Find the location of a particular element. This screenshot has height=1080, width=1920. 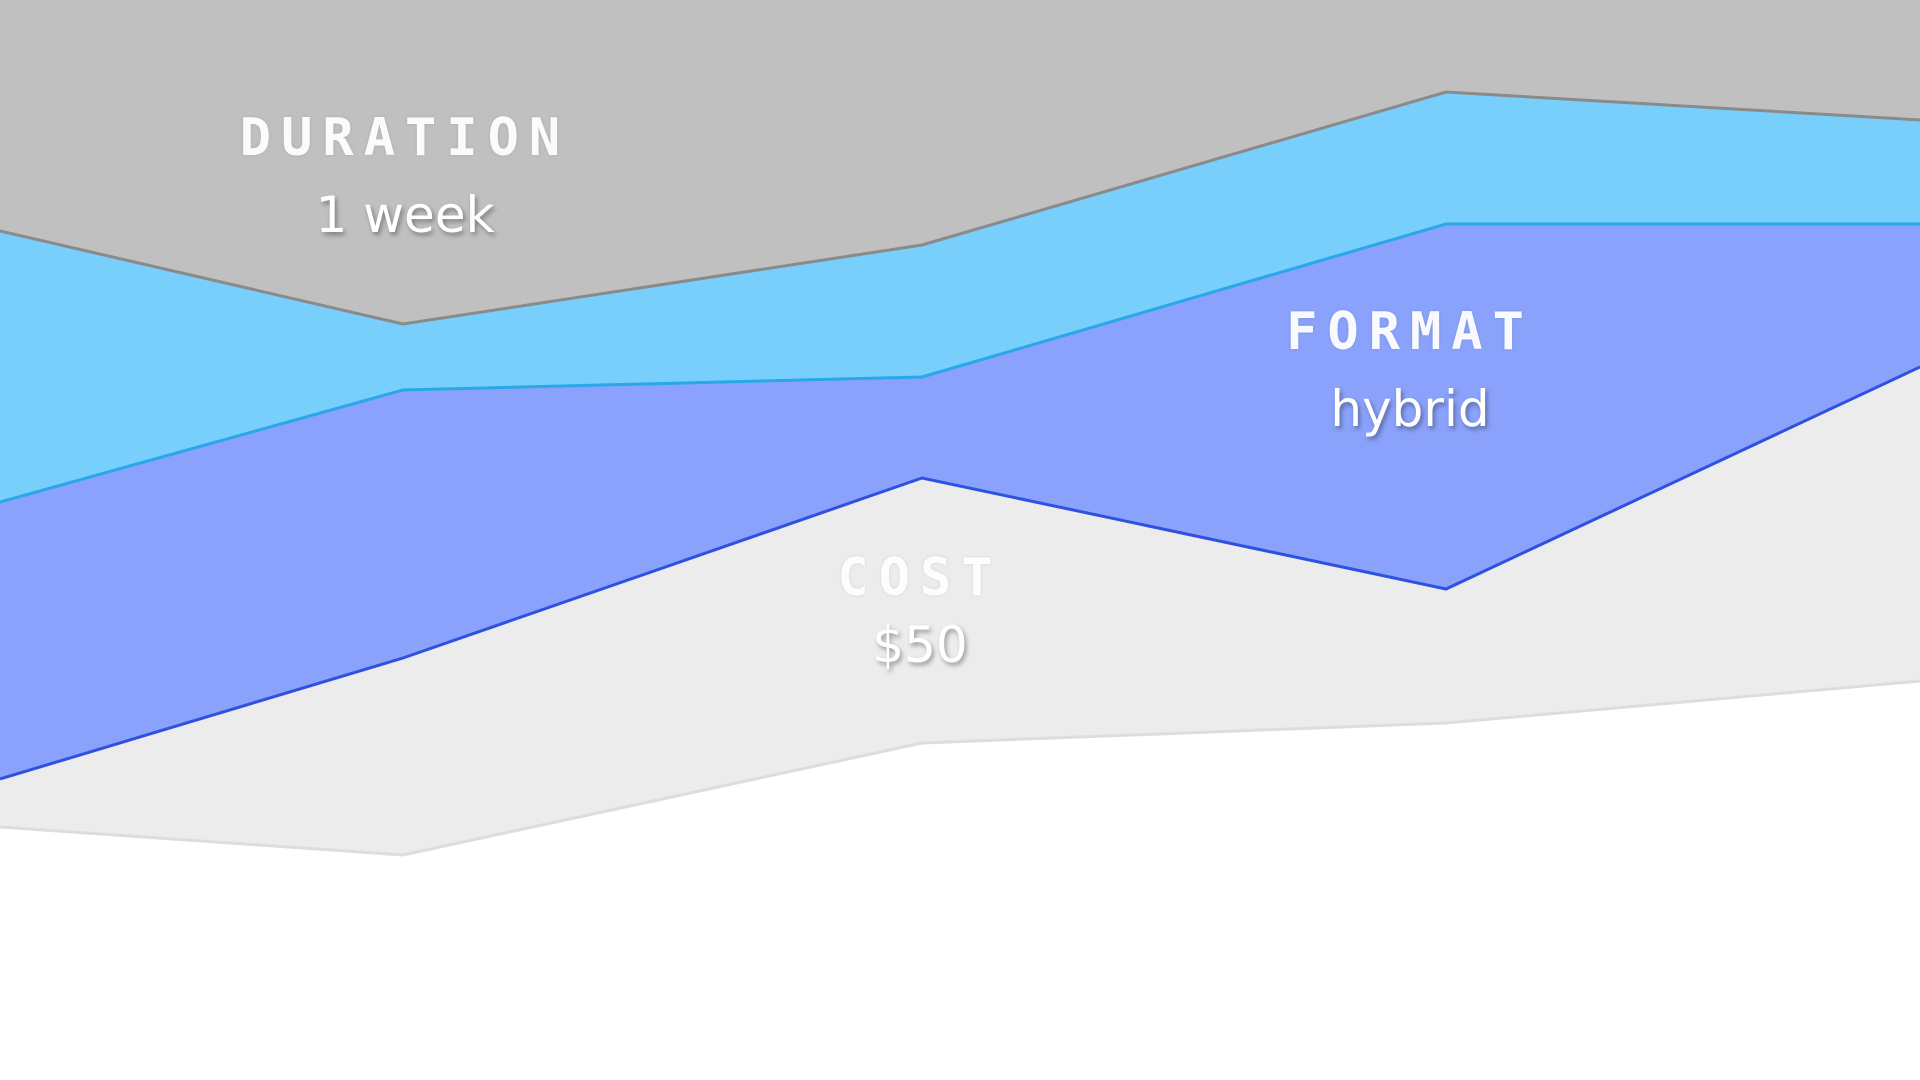

format-heading: FORMAT is located at coordinates (1410, 332).